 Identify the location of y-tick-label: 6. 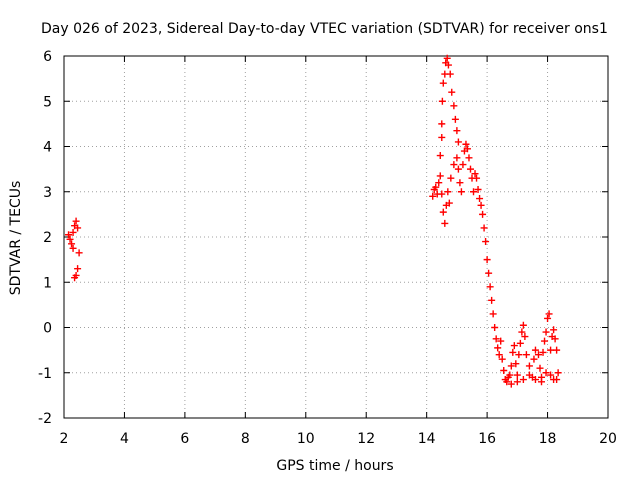
(47, 57).